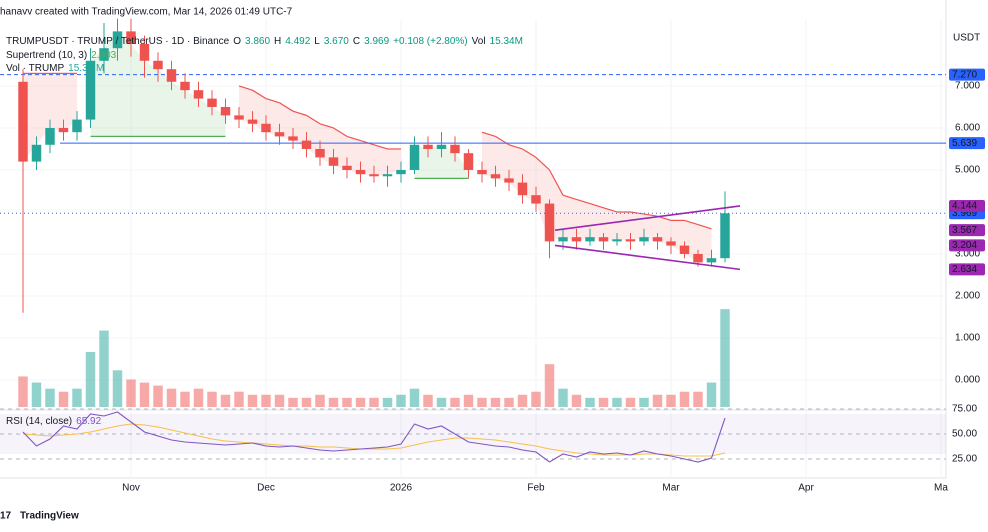  I want to click on price-tag-label: 3.969, so click(964, 213).